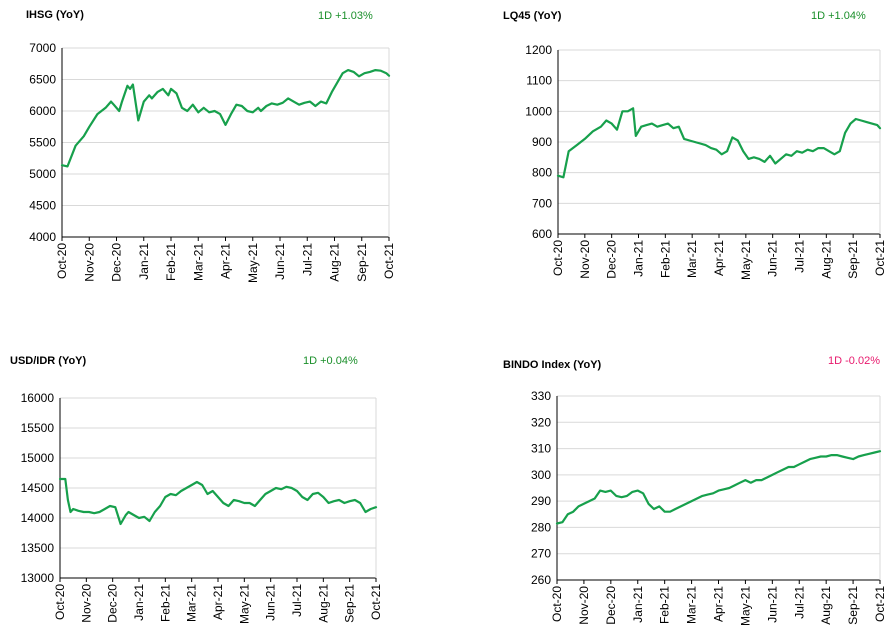  Describe the element at coordinates (42, 206) in the screenshot. I see `y-tick-label: 4500` at that location.